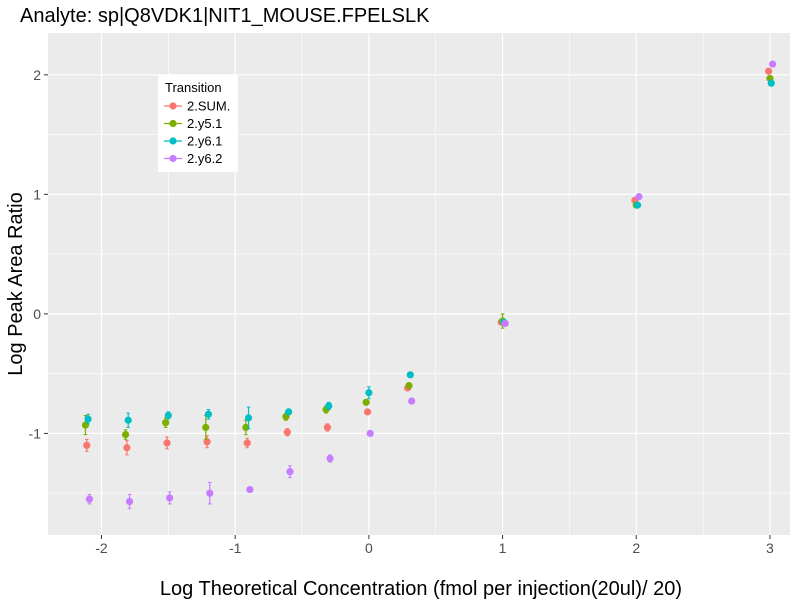  I want to click on x-axis: -2 -1 0 1 2 3, so click(434, 545).